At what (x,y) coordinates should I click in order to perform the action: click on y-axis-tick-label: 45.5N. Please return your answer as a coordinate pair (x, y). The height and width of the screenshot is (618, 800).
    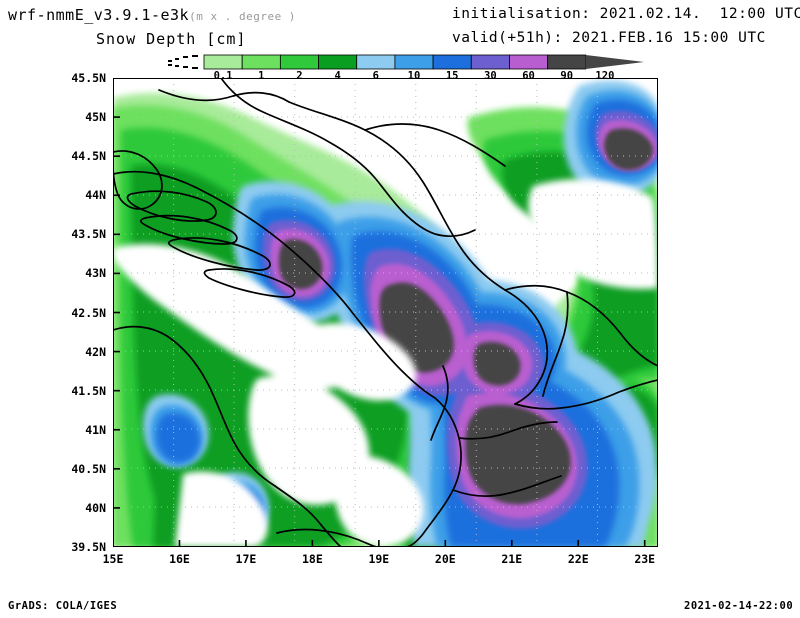
    Looking at the image, I should click on (88, 78).